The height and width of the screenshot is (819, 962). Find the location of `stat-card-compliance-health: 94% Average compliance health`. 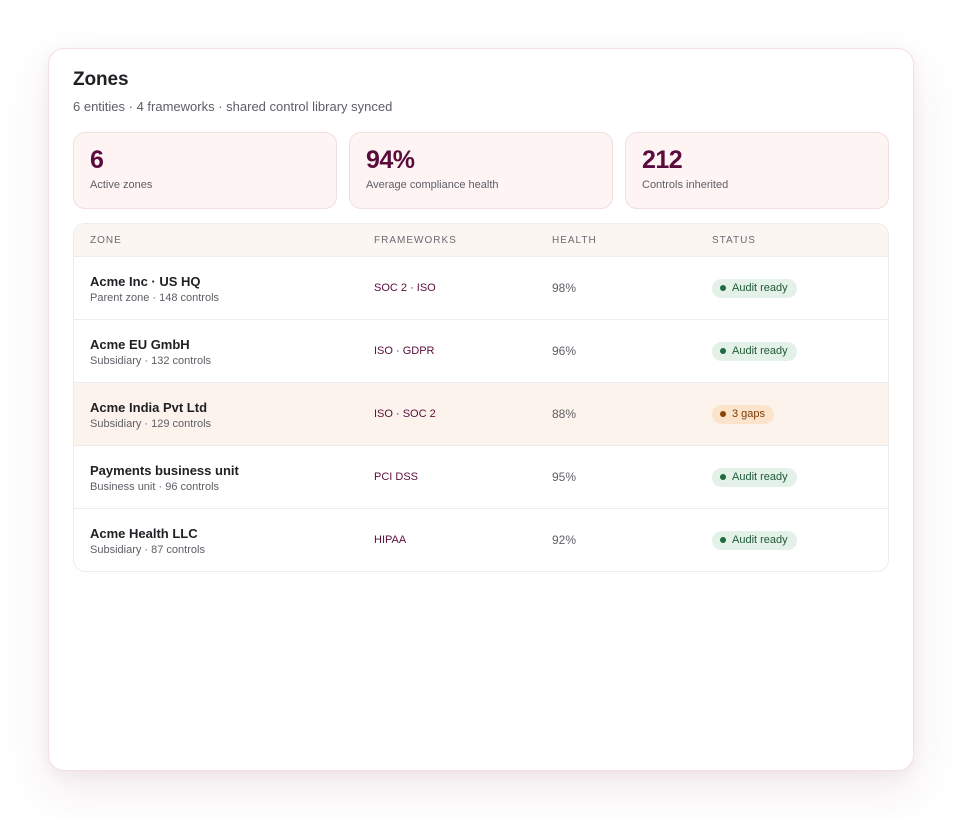

stat-card-compliance-health: 94% Average compliance health is located at coordinates (481, 170).